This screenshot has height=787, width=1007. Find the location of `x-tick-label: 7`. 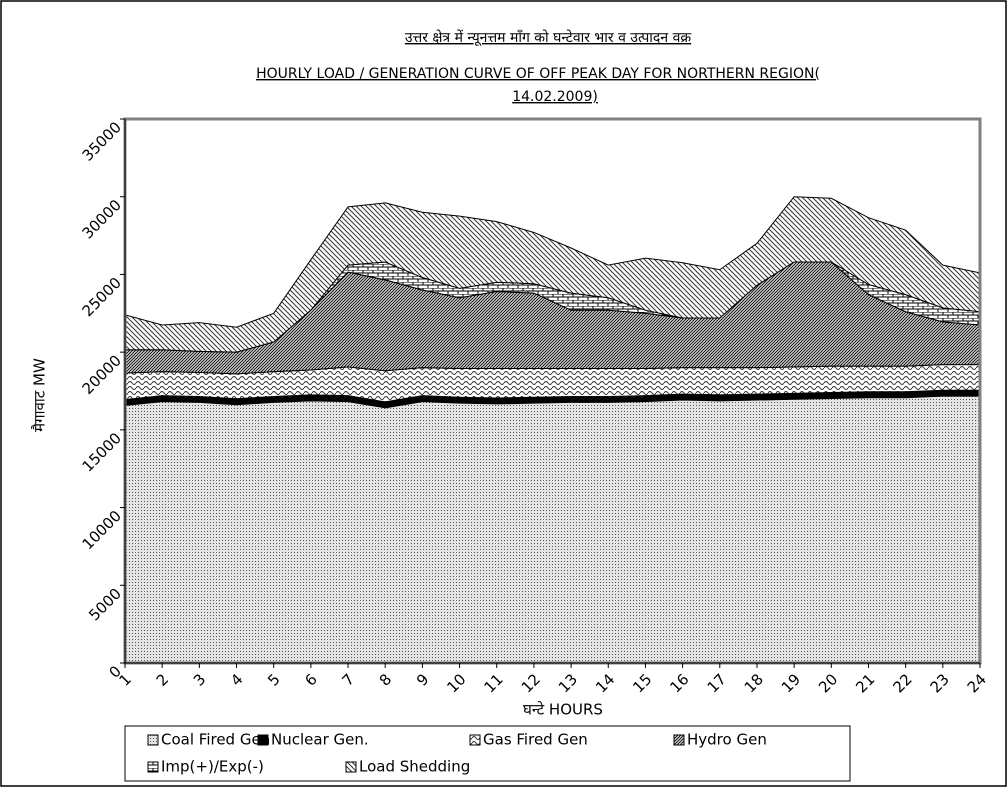

x-tick-label: 7 is located at coordinates (348, 679).